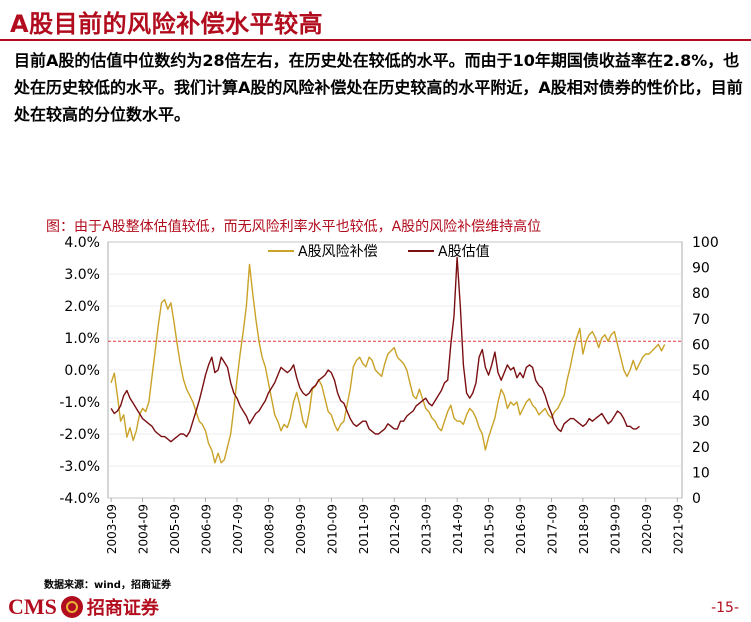 This screenshot has width=751, height=622. Describe the element at coordinates (71, 607) in the screenshot. I see `logo-emblem-icon` at that location.